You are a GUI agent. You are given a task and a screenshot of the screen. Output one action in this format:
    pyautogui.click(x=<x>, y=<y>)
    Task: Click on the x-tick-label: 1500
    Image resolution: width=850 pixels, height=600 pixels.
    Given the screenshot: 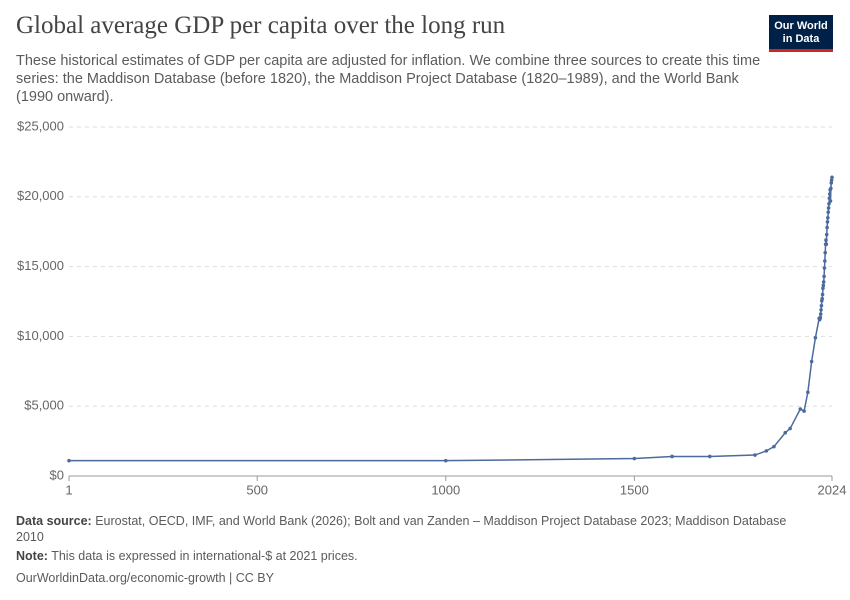 What is the action you would take?
    pyautogui.click(x=634, y=489)
    